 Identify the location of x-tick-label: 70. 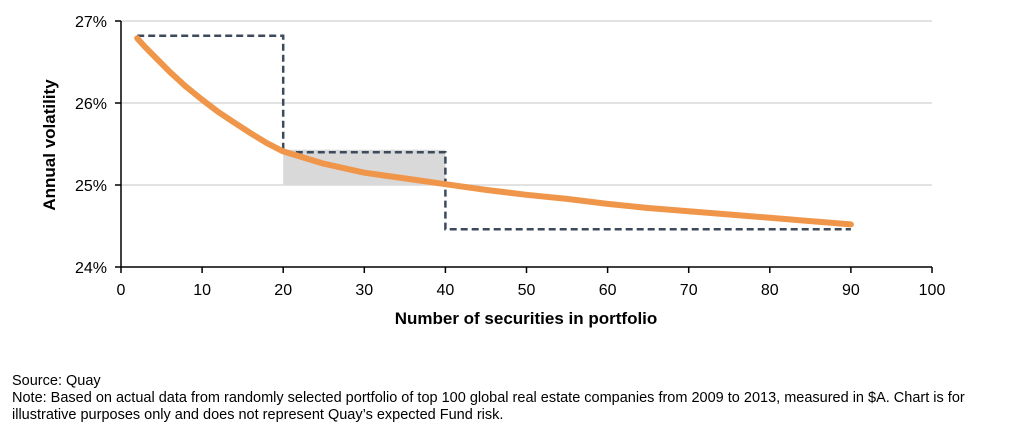
(689, 290).